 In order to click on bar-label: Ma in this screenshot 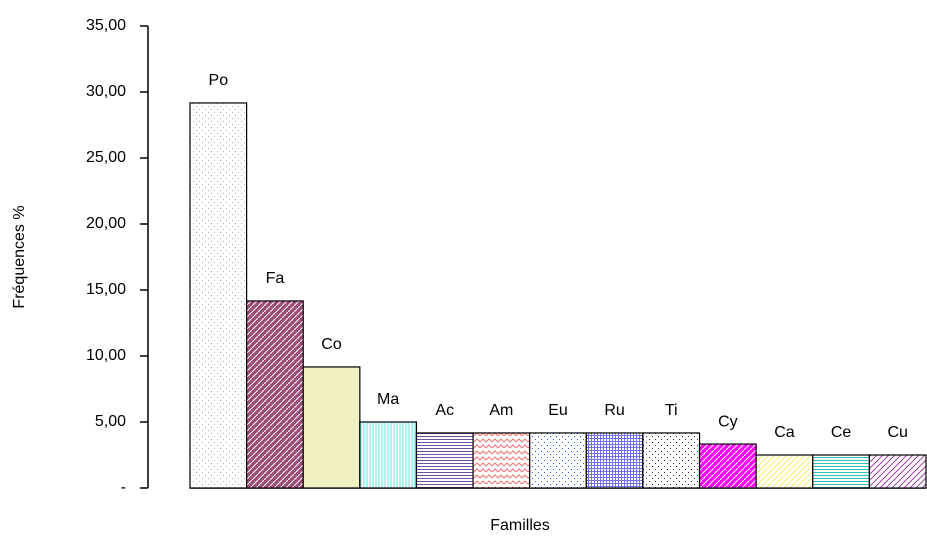, I will do `click(388, 399)`.